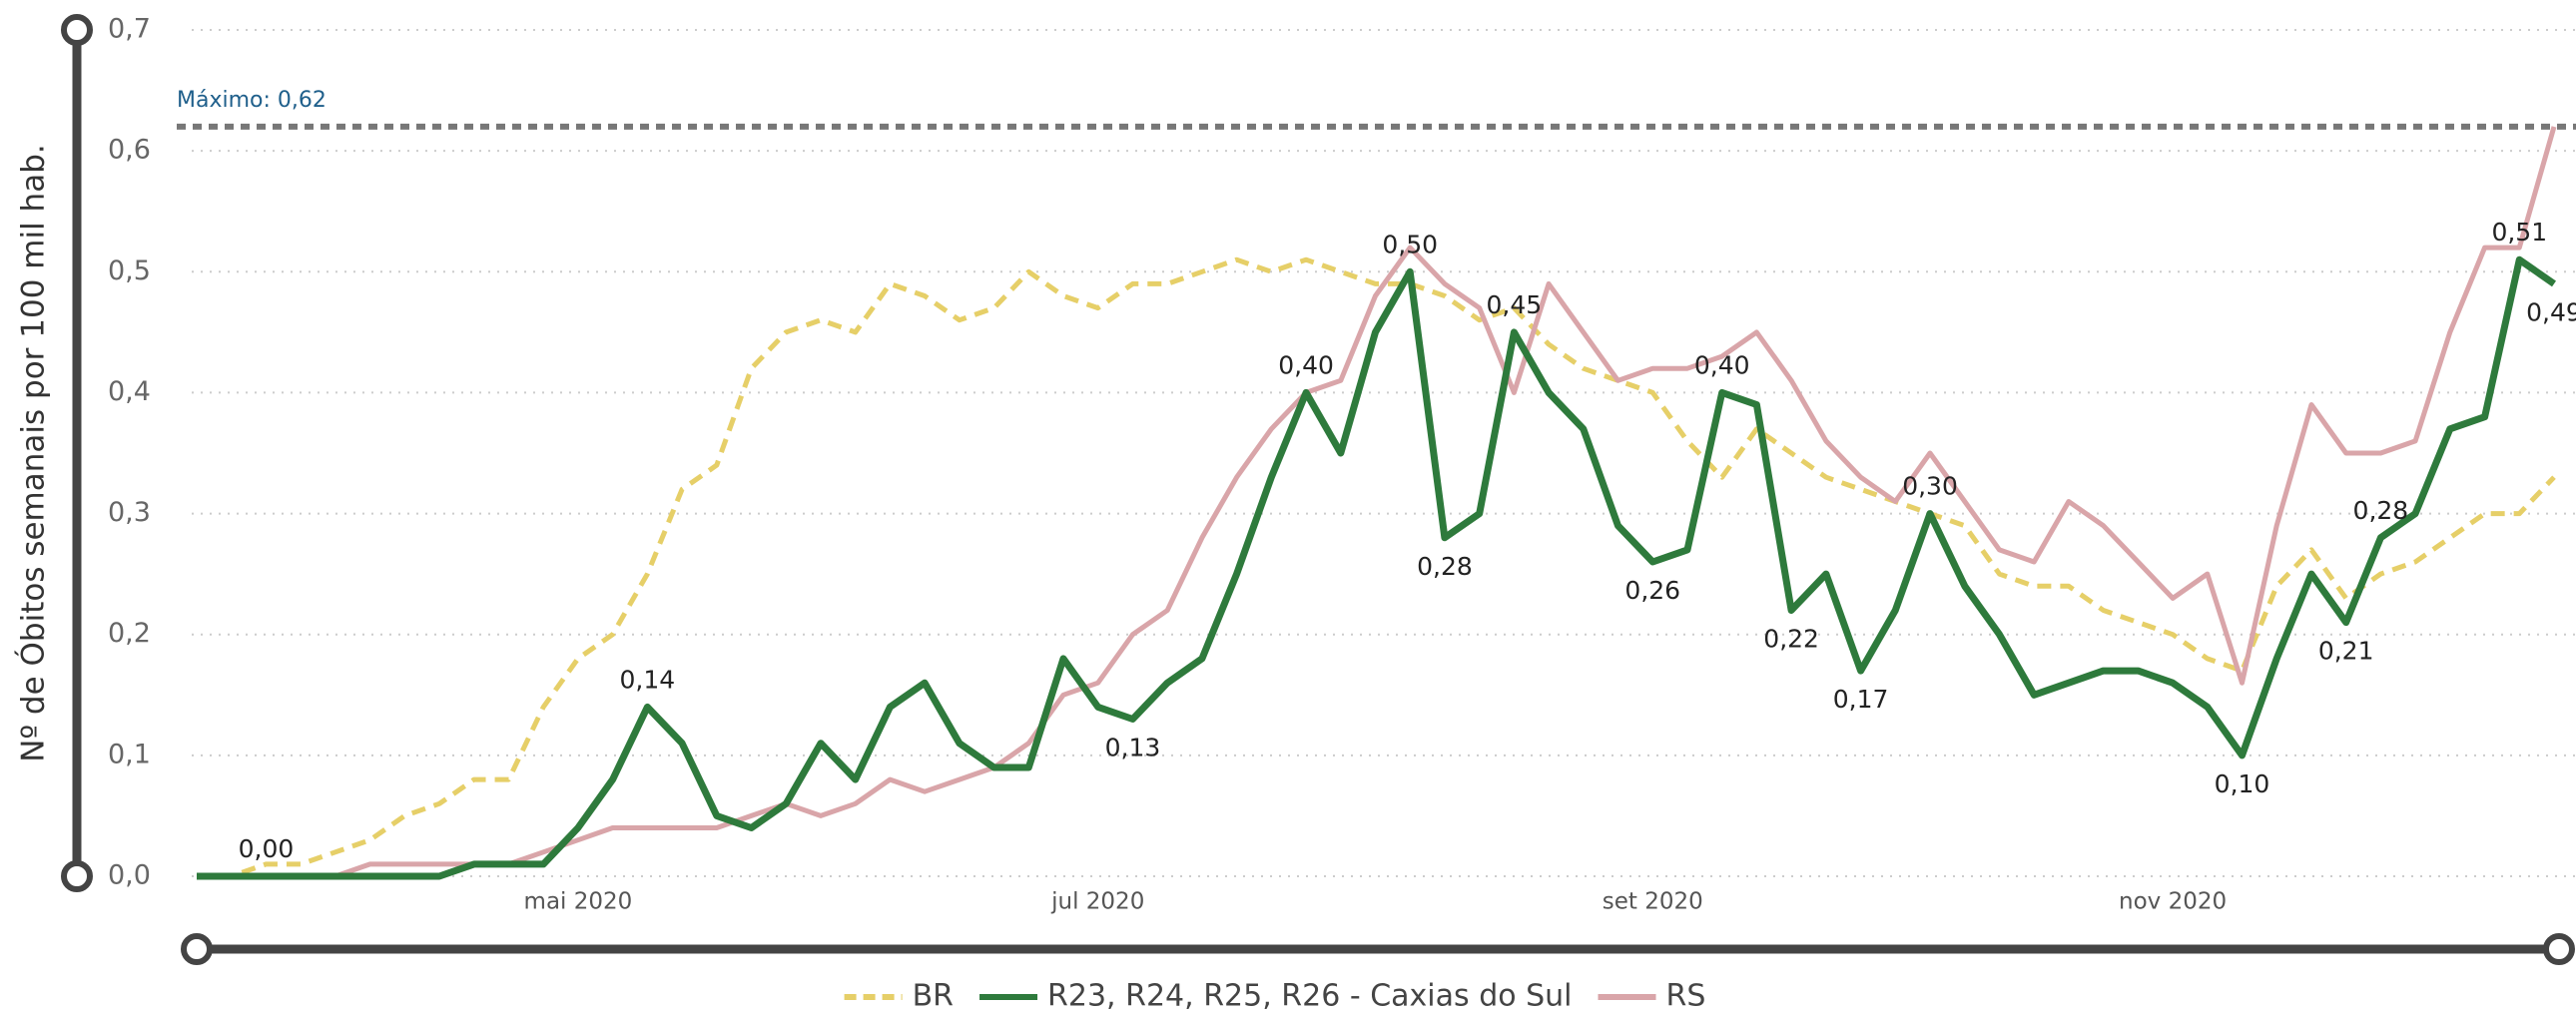 The image size is (2576, 1014). What do you see at coordinates (648, 679) in the screenshot?
I see `data-label: 0,14` at bounding box center [648, 679].